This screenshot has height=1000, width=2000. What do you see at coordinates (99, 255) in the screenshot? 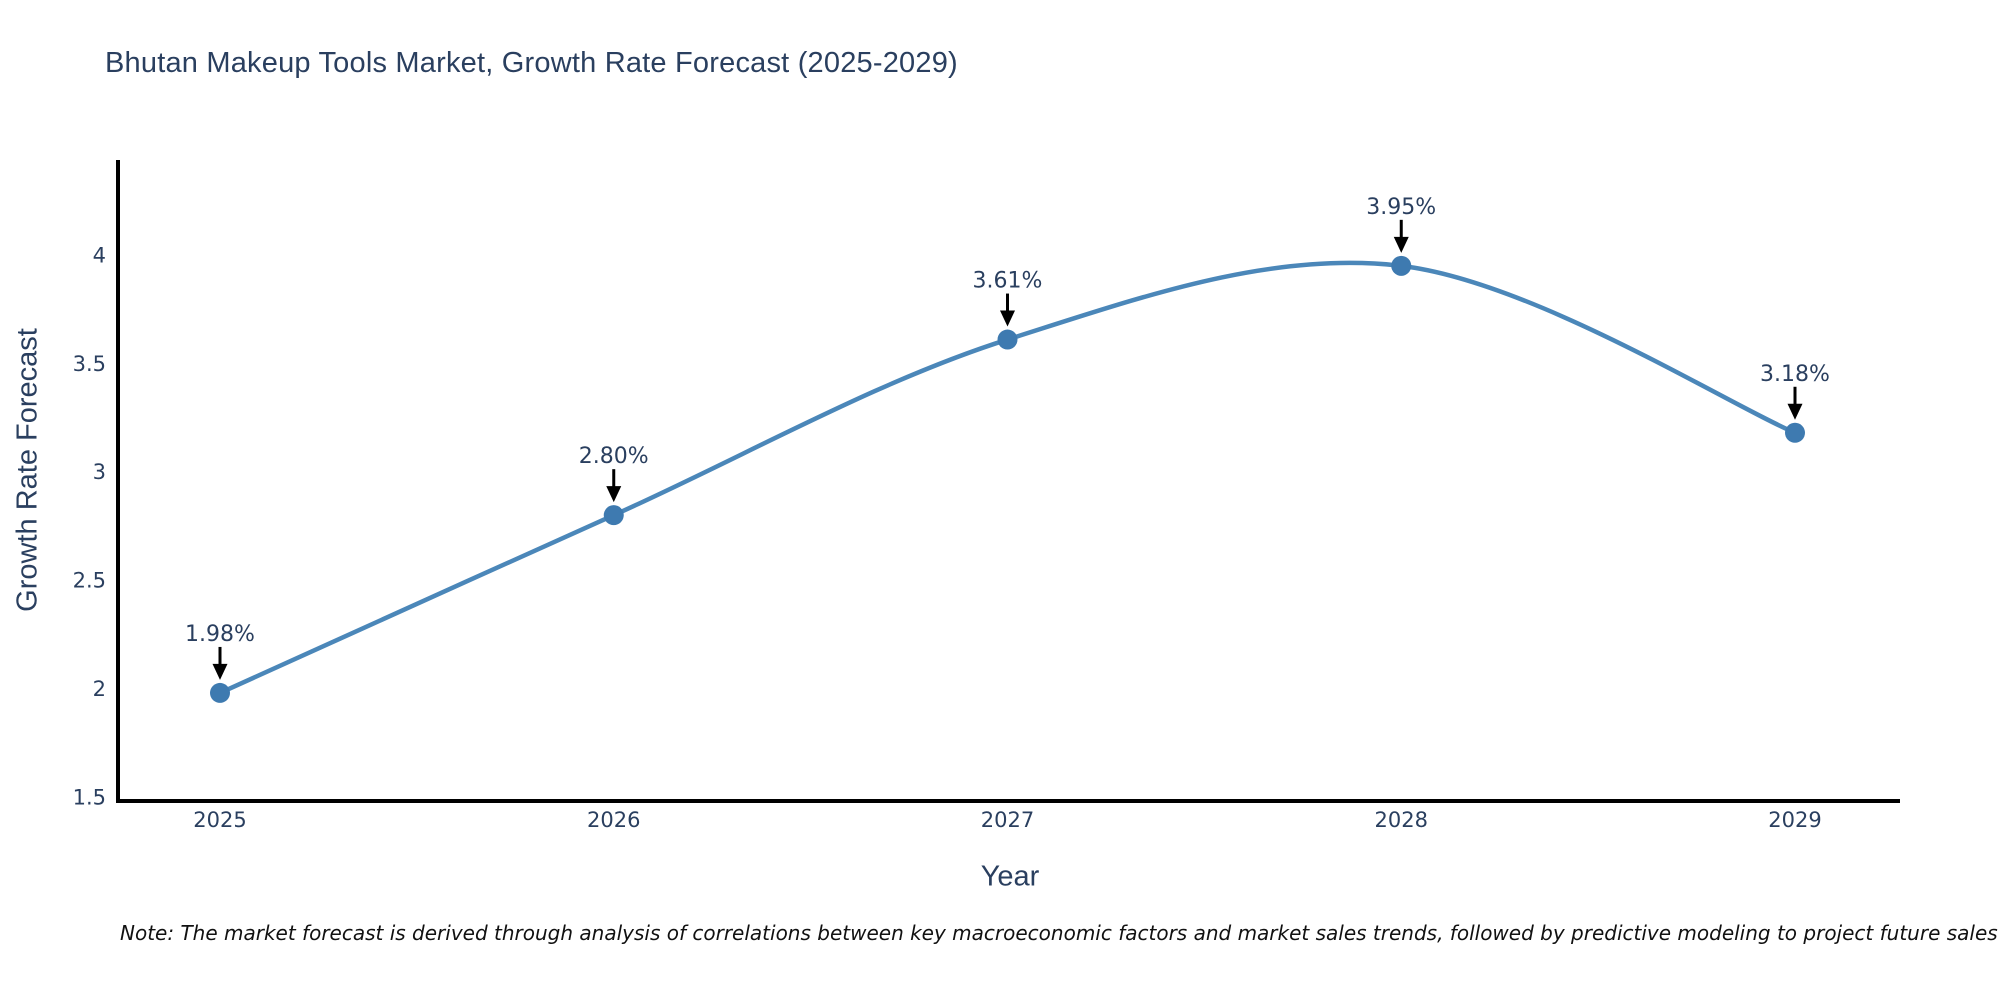
I see `y-tick-label: 4` at bounding box center [99, 255].